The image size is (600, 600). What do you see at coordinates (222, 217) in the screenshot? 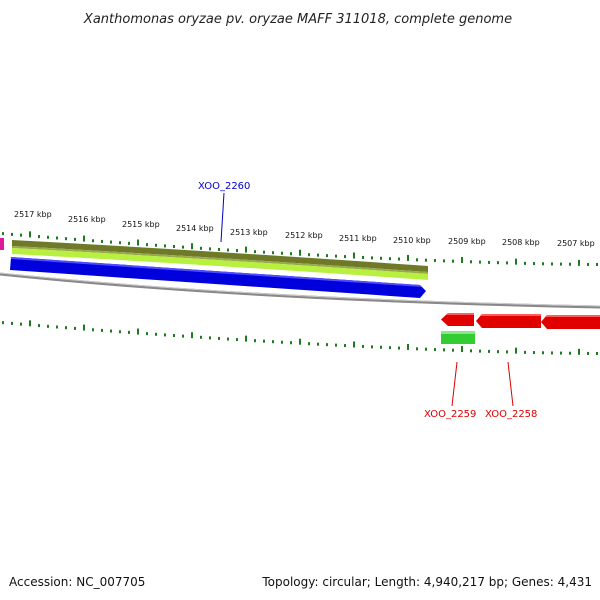
I see `gene-xoo-2260-leader` at bounding box center [222, 217].